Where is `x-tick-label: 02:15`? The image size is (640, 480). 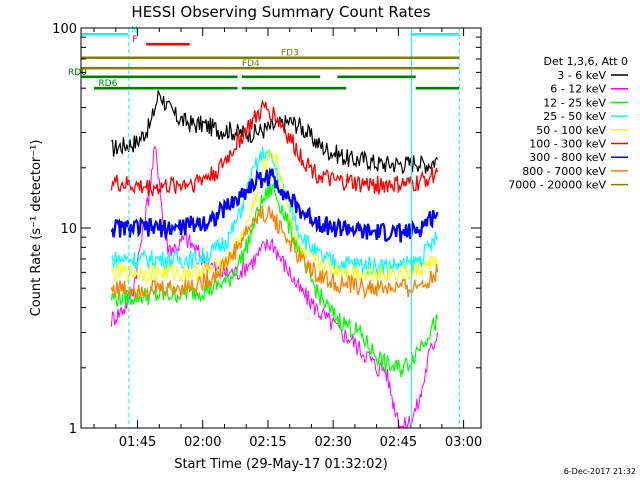
x-tick-label: 02:15 is located at coordinates (267, 442).